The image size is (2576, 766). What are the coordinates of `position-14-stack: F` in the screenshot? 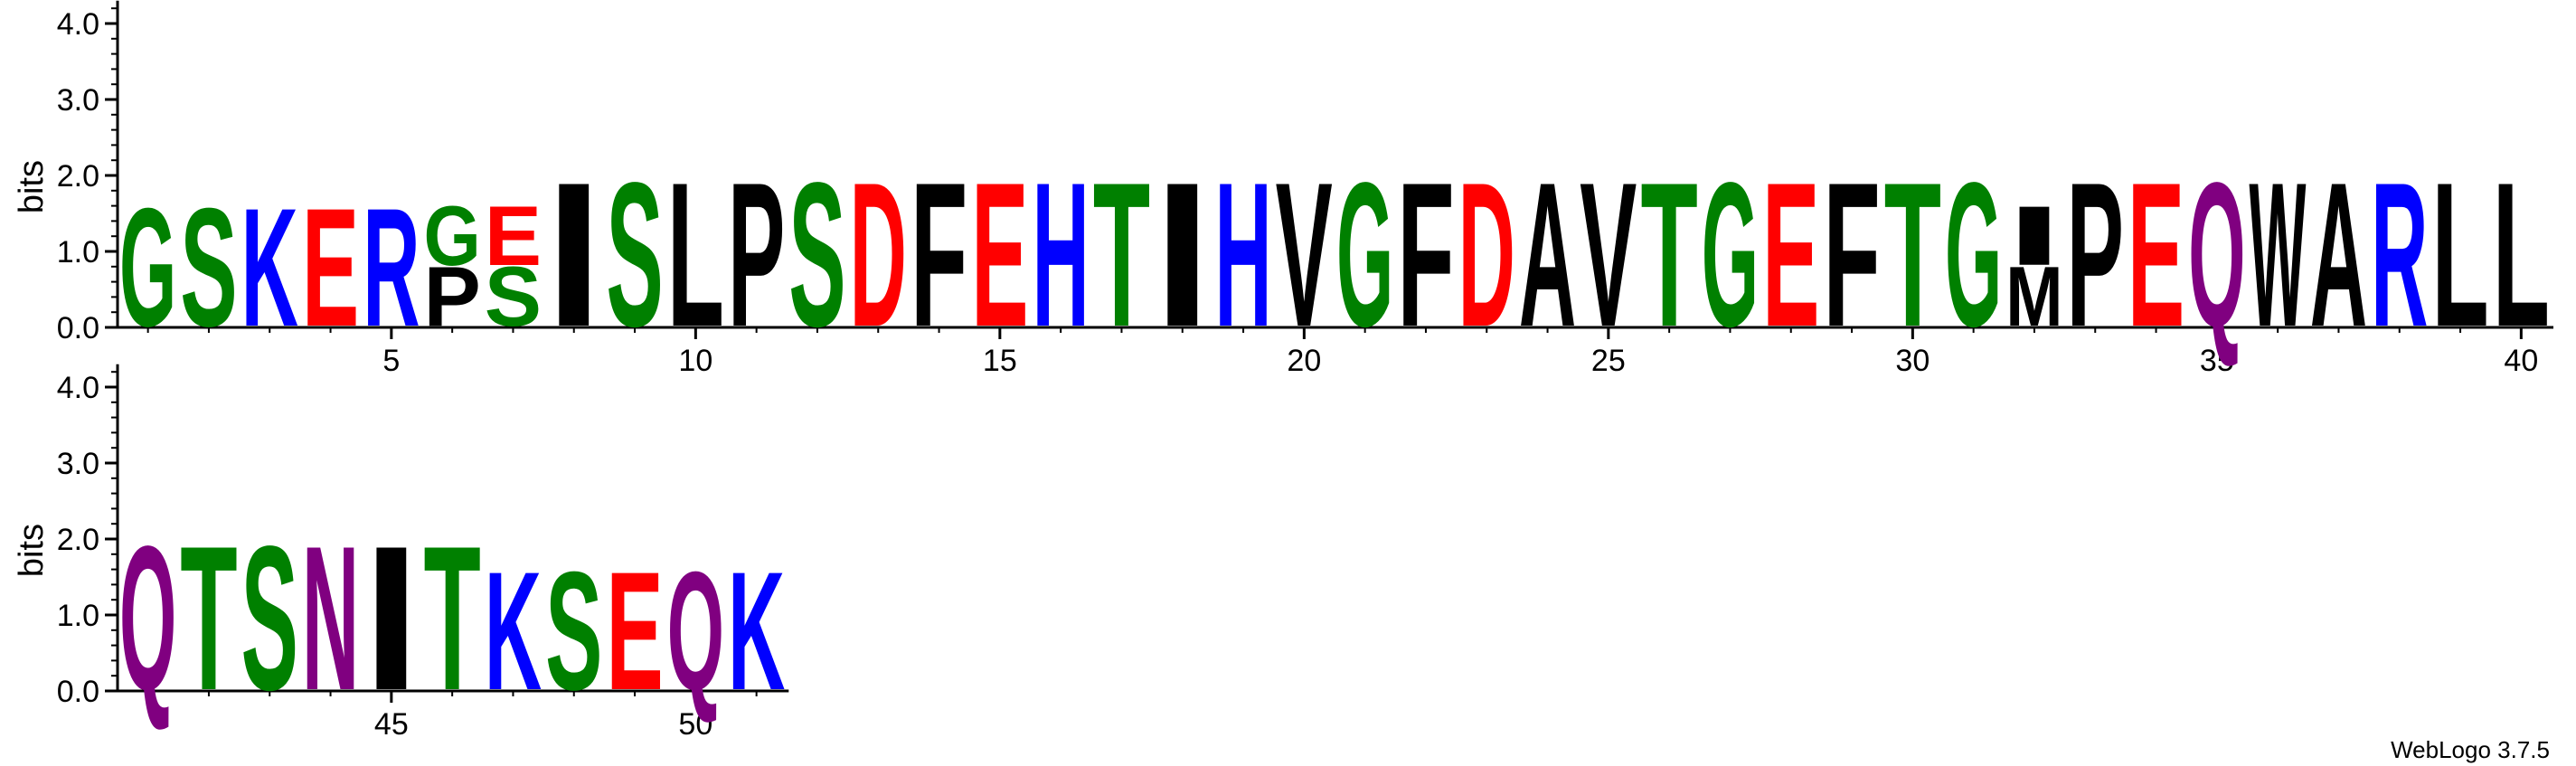 It's located at (939, 255).